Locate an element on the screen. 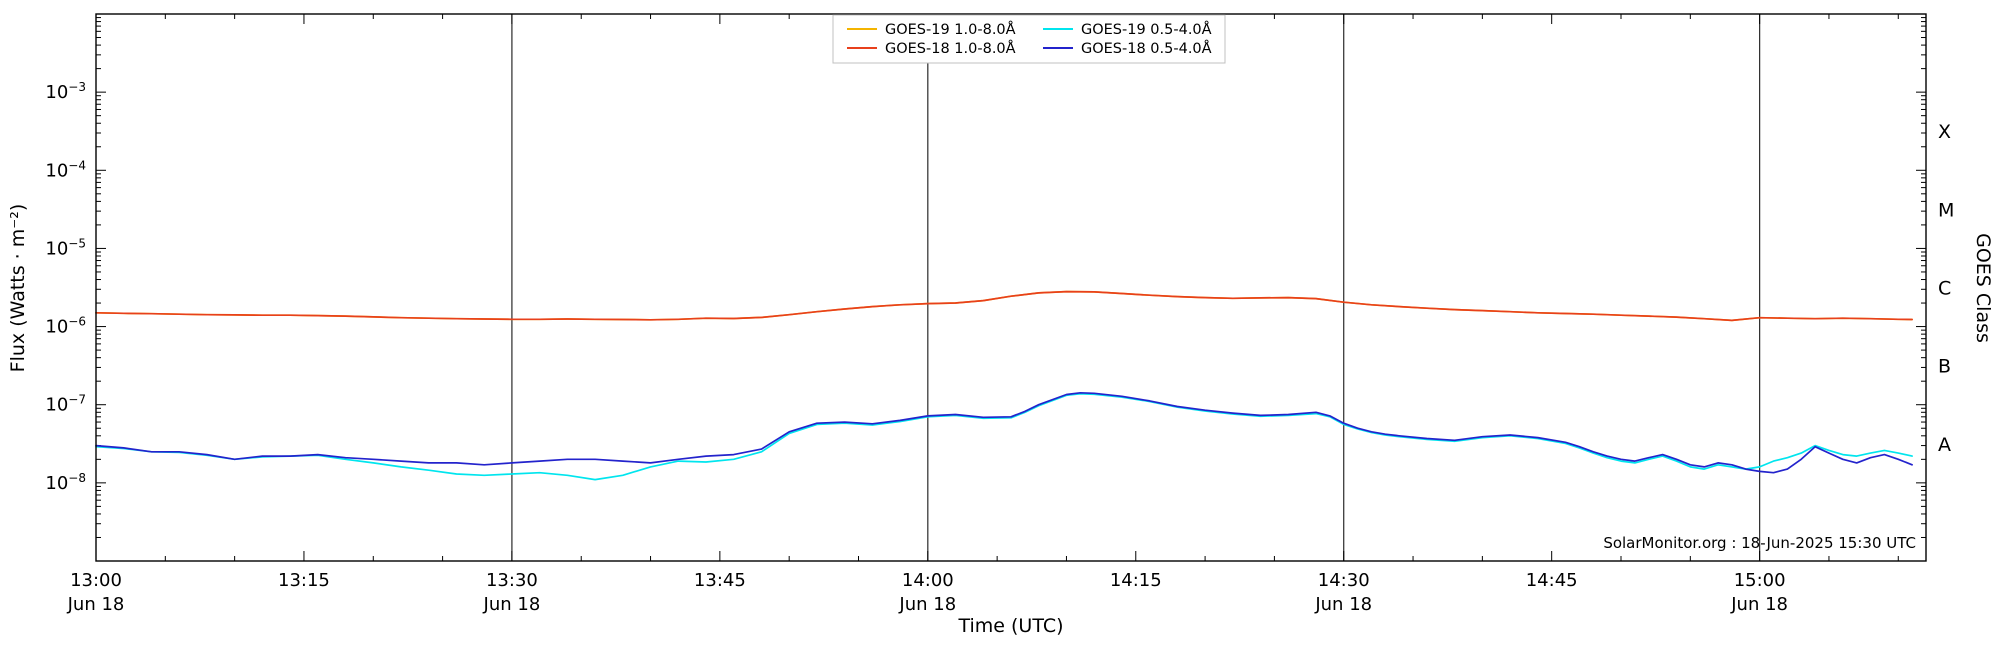 Image resolution: width=2000 pixels, height=650 pixels. right-axis-label: GOES Class is located at coordinates (1983, 288).